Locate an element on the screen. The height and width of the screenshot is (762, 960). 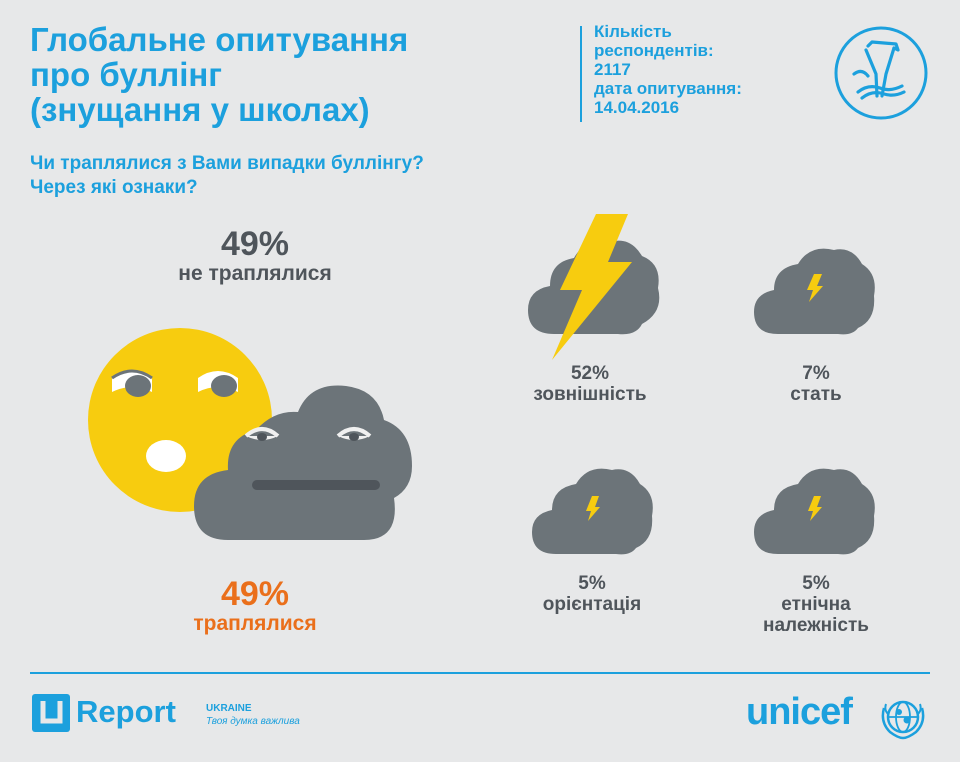
not-happened-label: не траплялися is located at coordinates (255, 273).